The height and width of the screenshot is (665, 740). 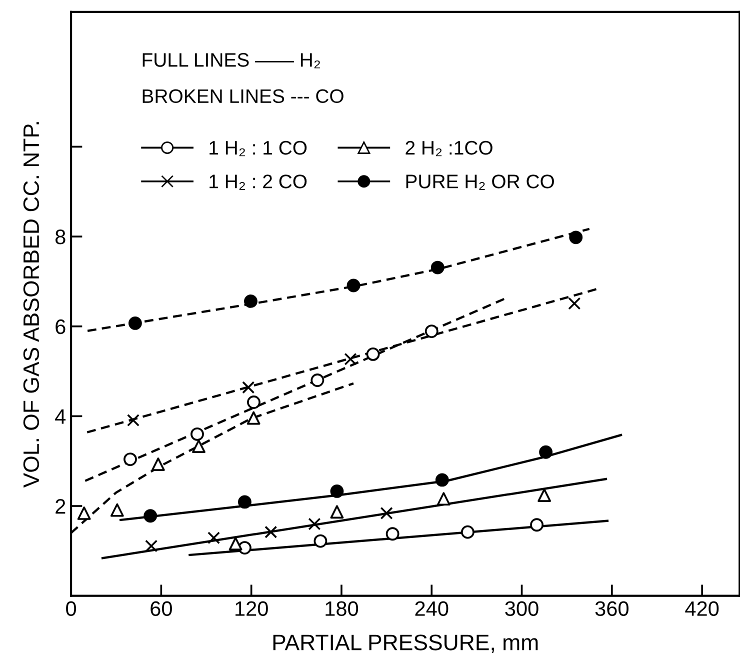 What do you see at coordinates (258, 182) in the screenshot?
I see `legend-label: 1 H₂ : 2 CO` at bounding box center [258, 182].